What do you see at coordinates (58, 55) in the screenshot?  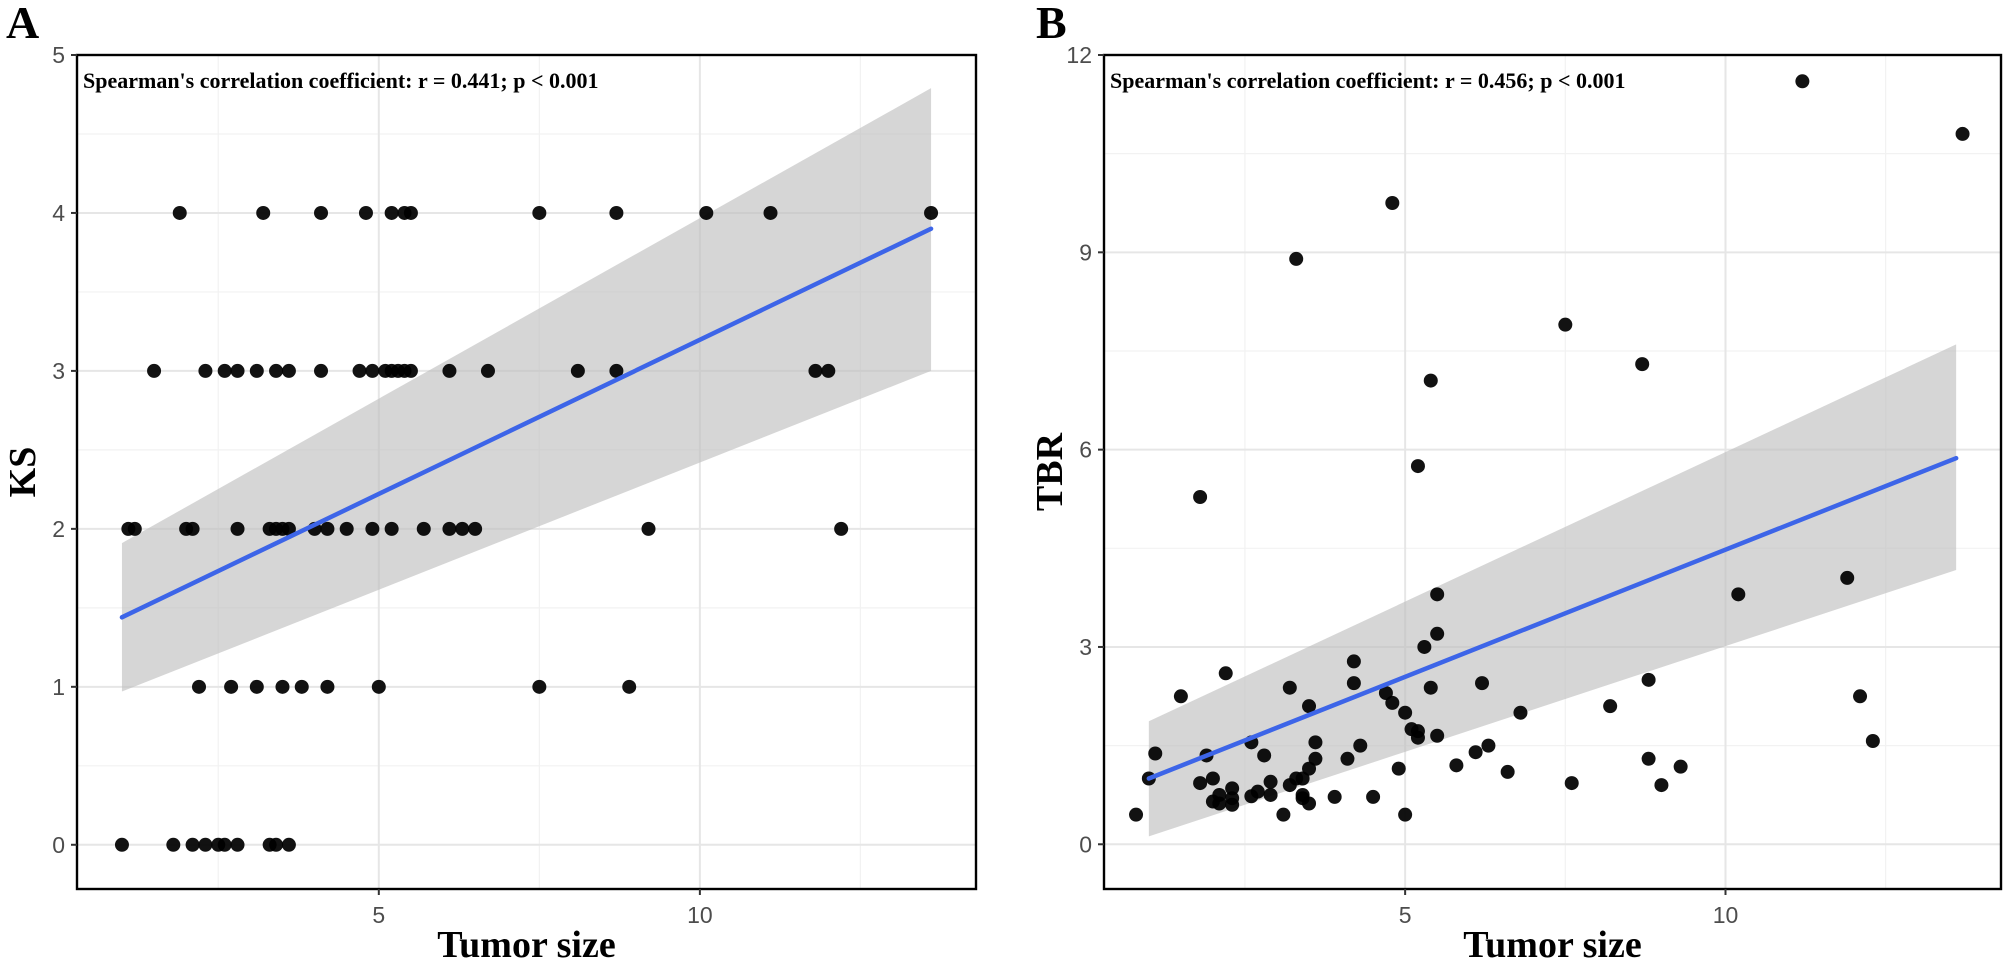 I see `panel-a-y-tick-label: 5` at bounding box center [58, 55].